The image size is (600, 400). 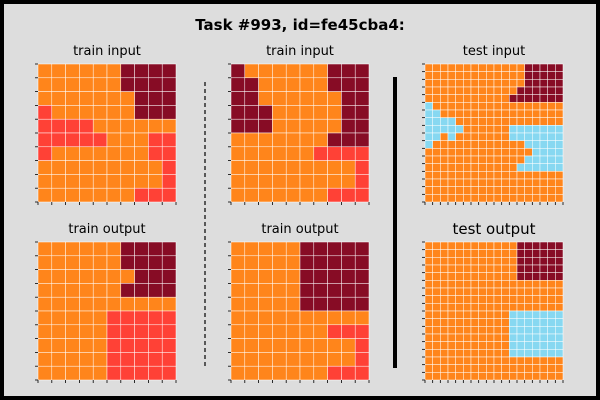 What do you see at coordinates (299, 312) in the screenshot?
I see `train-output-2-grid` at bounding box center [299, 312].